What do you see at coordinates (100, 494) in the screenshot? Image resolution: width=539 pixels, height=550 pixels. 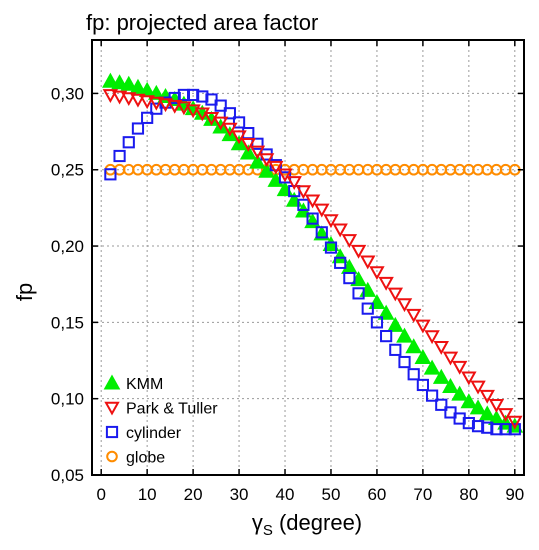 I see `x-tick-label: 0` at bounding box center [100, 494].